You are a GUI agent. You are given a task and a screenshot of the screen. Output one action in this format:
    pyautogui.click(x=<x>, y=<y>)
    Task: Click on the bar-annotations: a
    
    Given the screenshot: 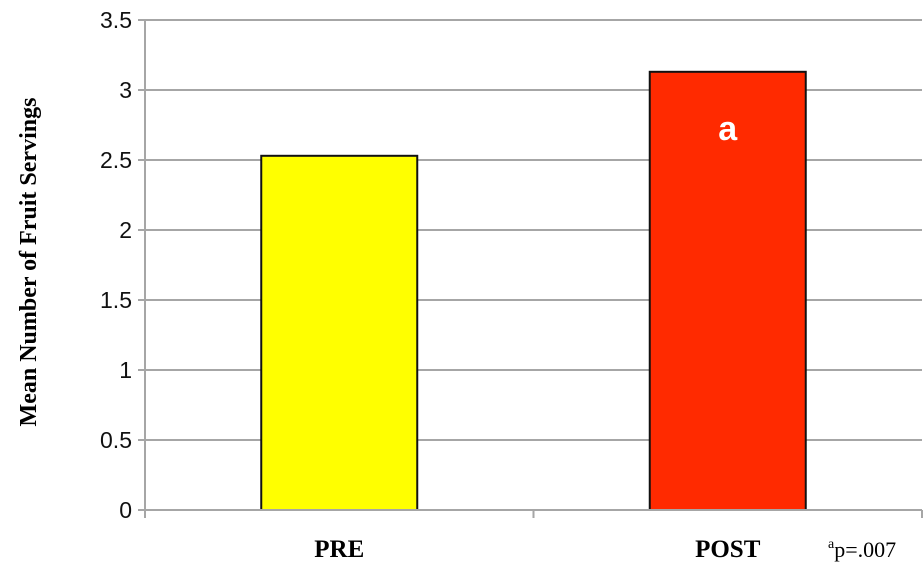 What is the action you would take?
    pyautogui.click(x=728, y=129)
    